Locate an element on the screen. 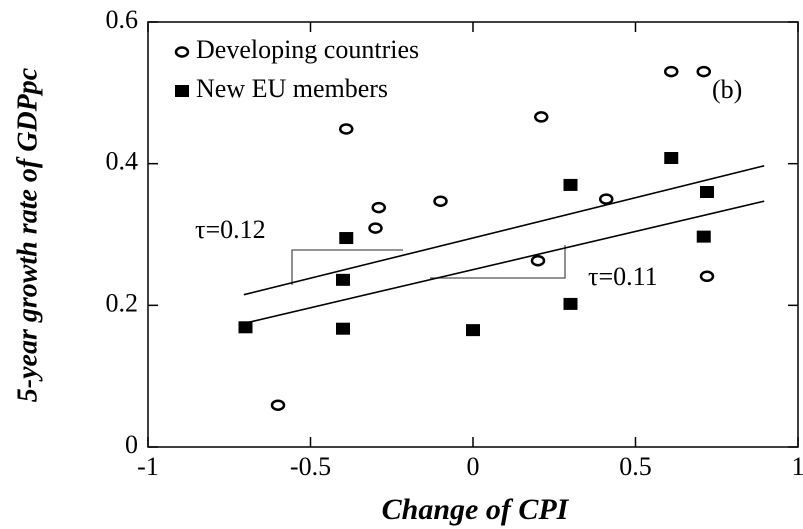  annotation: τ=0.12 is located at coordinates (230, 229).